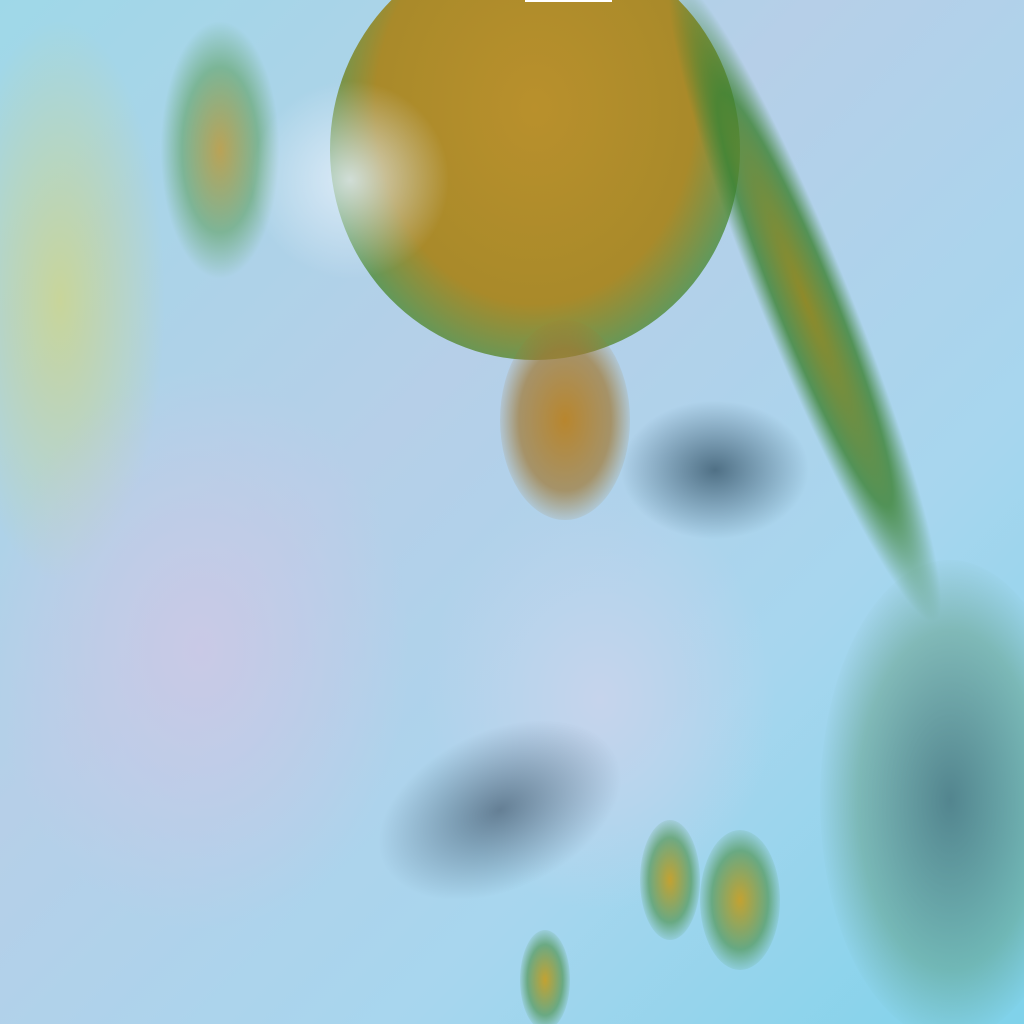 Image resolution: width=1024 pixels, height=1024 pixels. Describe the element at coordinates (568, 1) in the screenshot. I see `top-marker-bar` at that location.